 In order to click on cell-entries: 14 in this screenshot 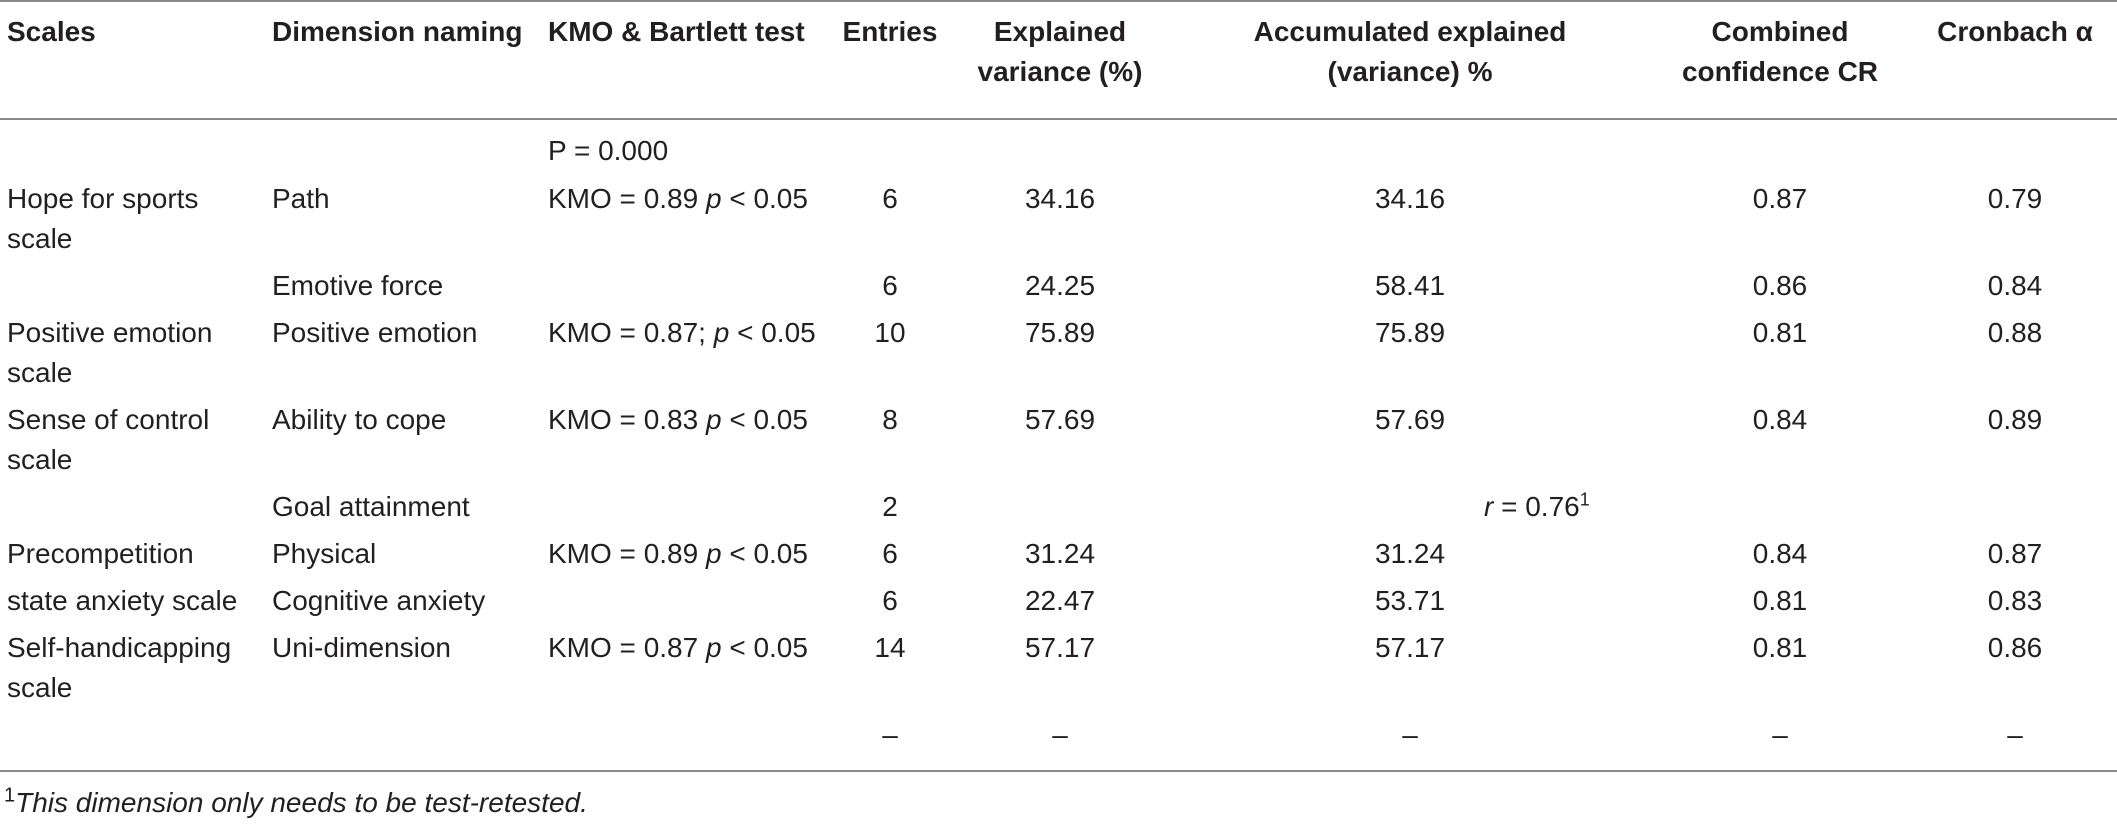, I will do `click(890, 647)`.